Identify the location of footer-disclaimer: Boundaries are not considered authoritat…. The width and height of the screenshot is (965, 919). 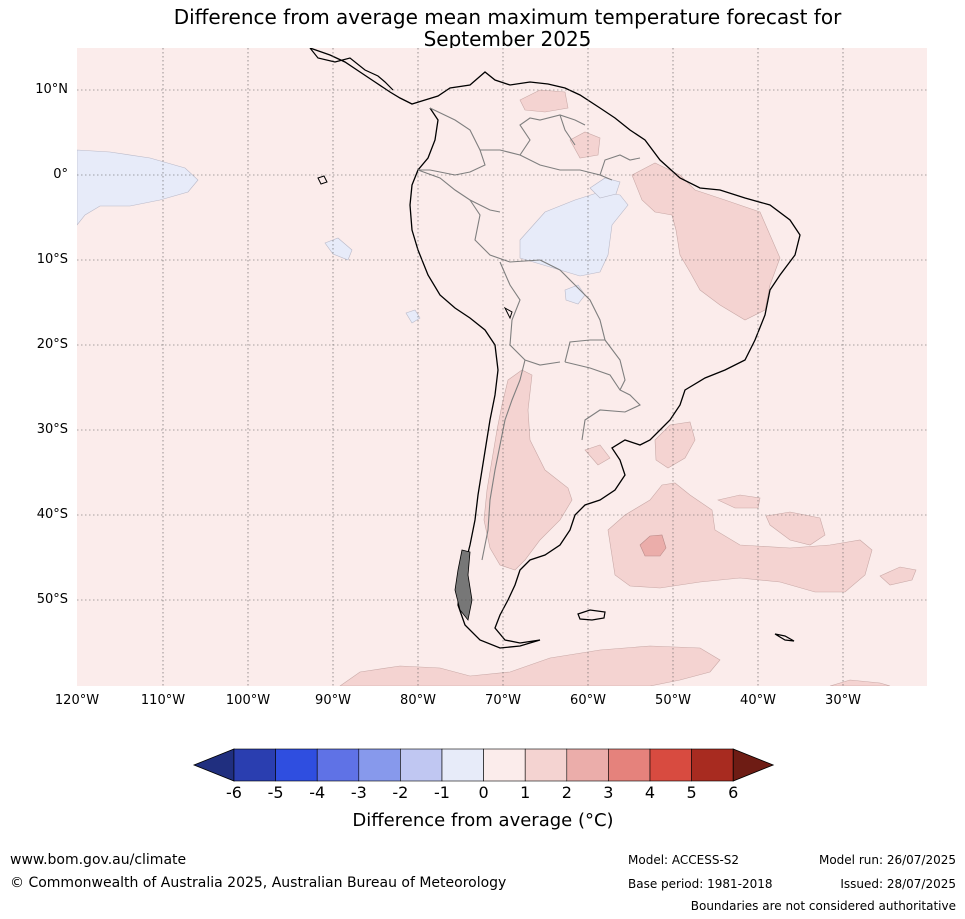
(823, 906).